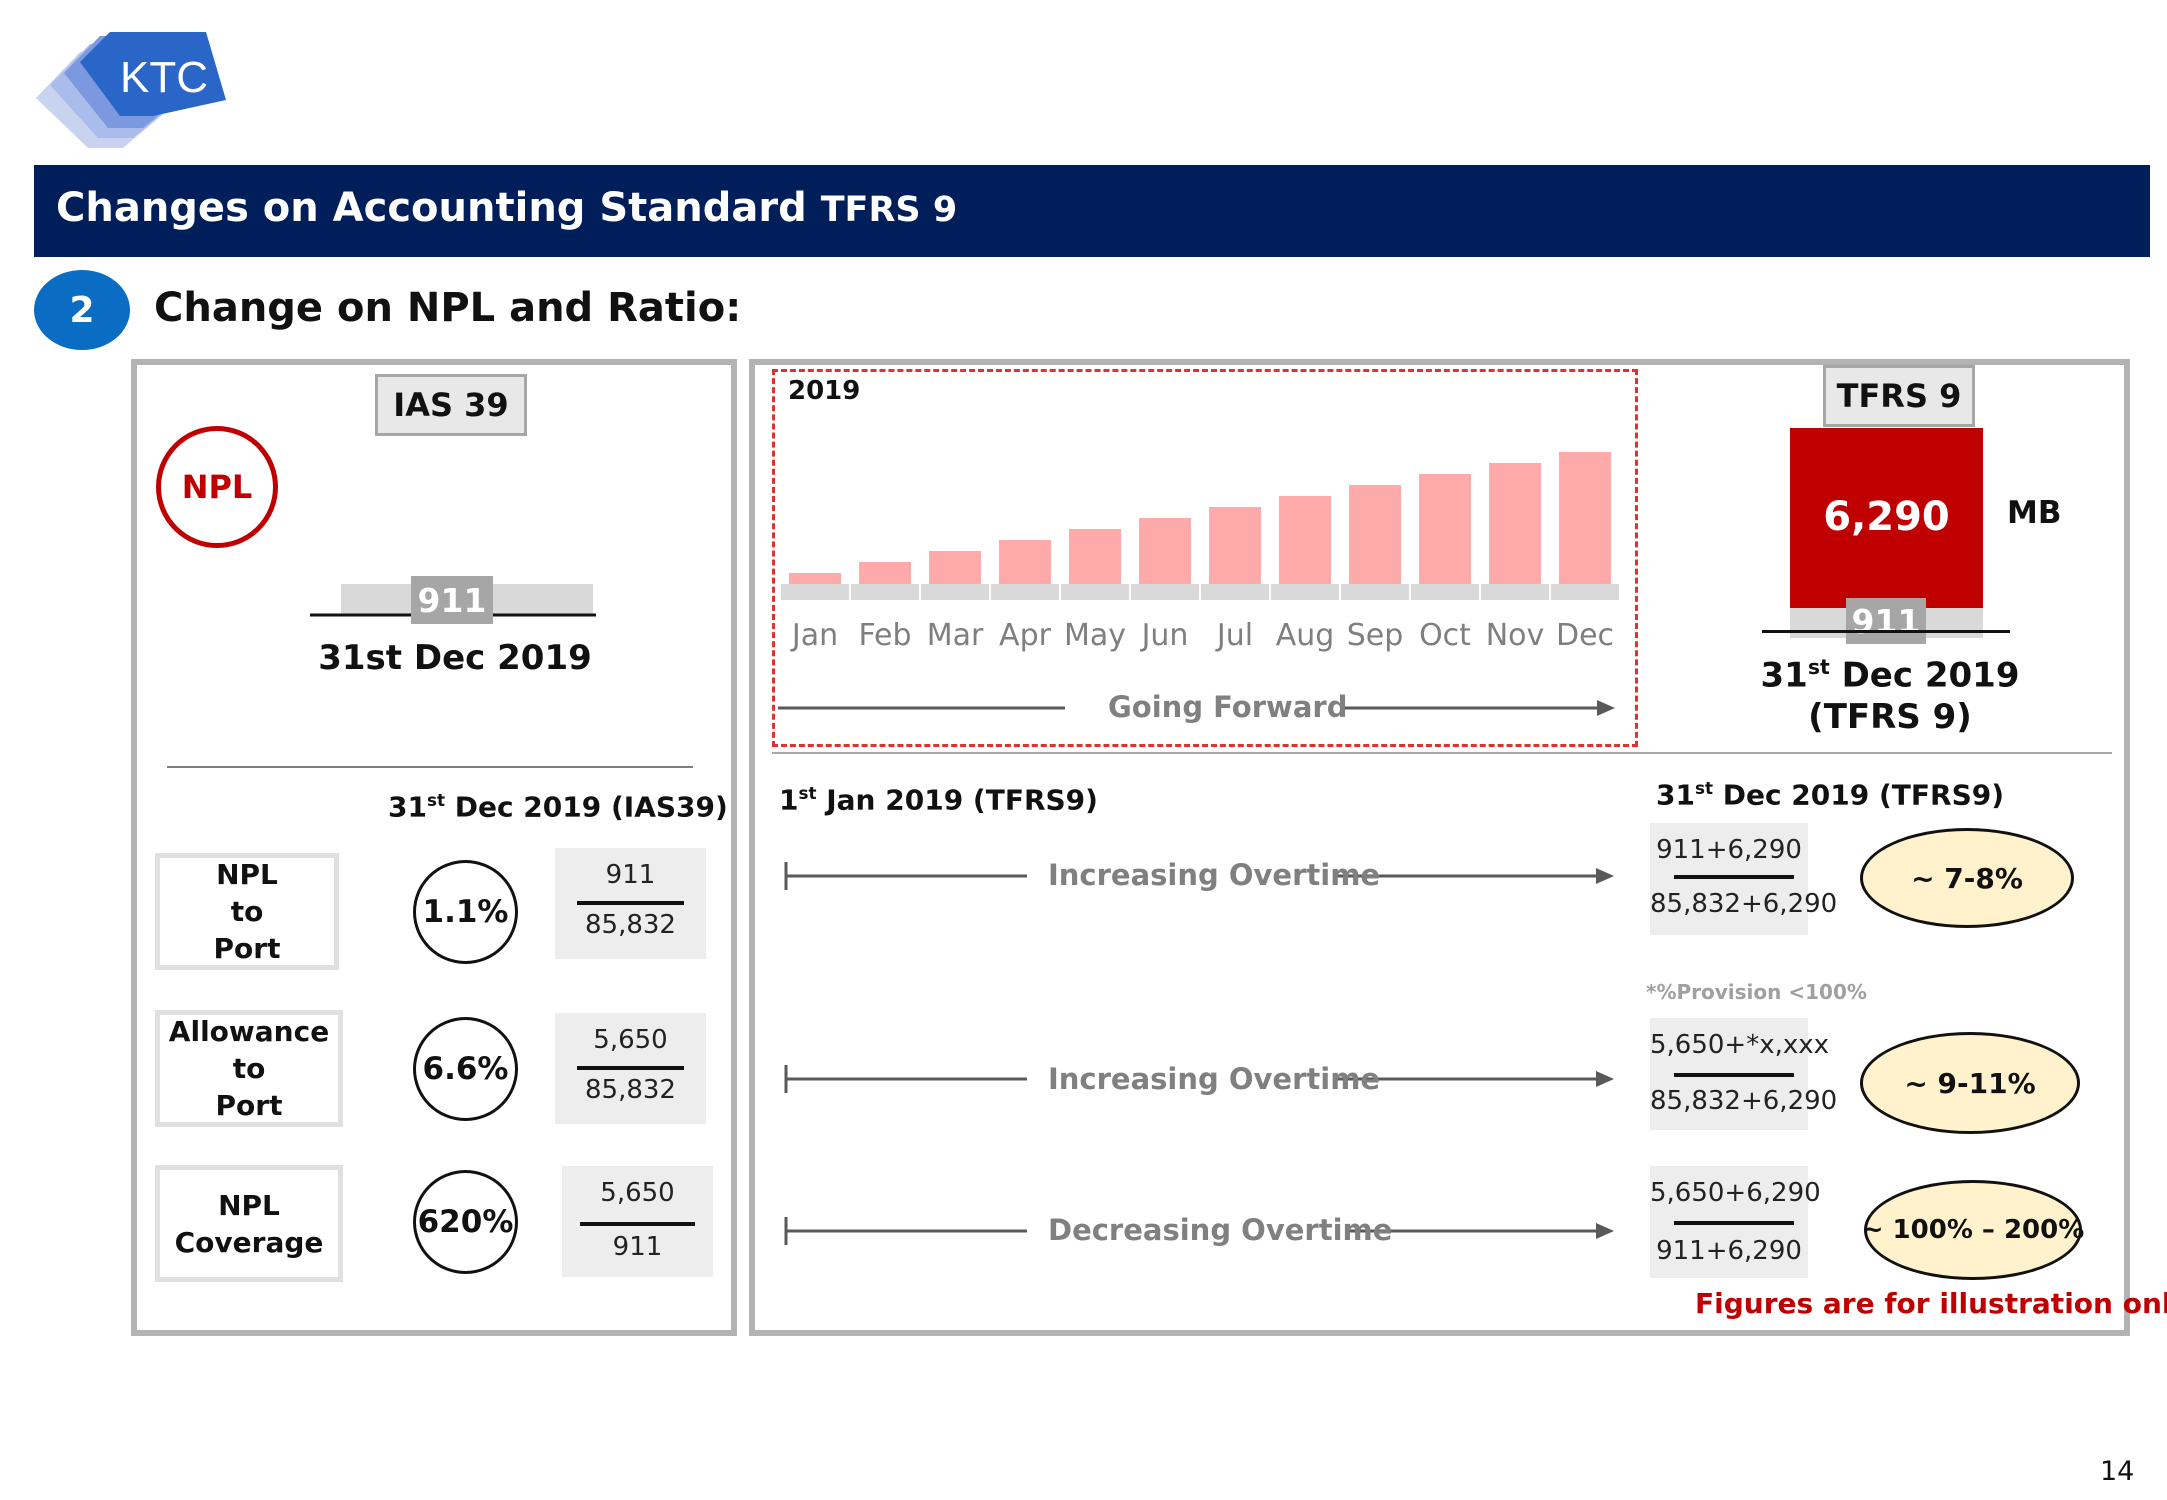 Image resolution: width=2167 pixels, height=1500 pixels. Describe the element at coordinates (630, 903) in the screenshot. I see `npl-to-port-fraction: 911 85,832` at that location.